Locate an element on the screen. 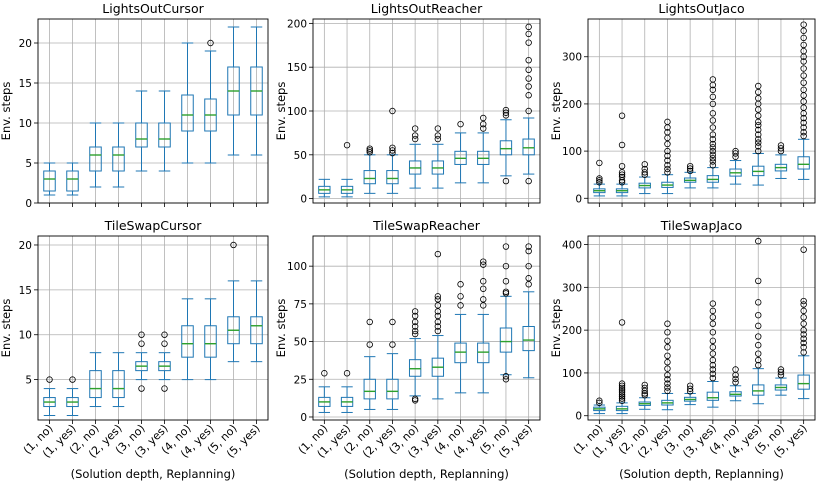 This screenshot has height=487, width=823. box-(2, no) is located at coordinates (644, 395).